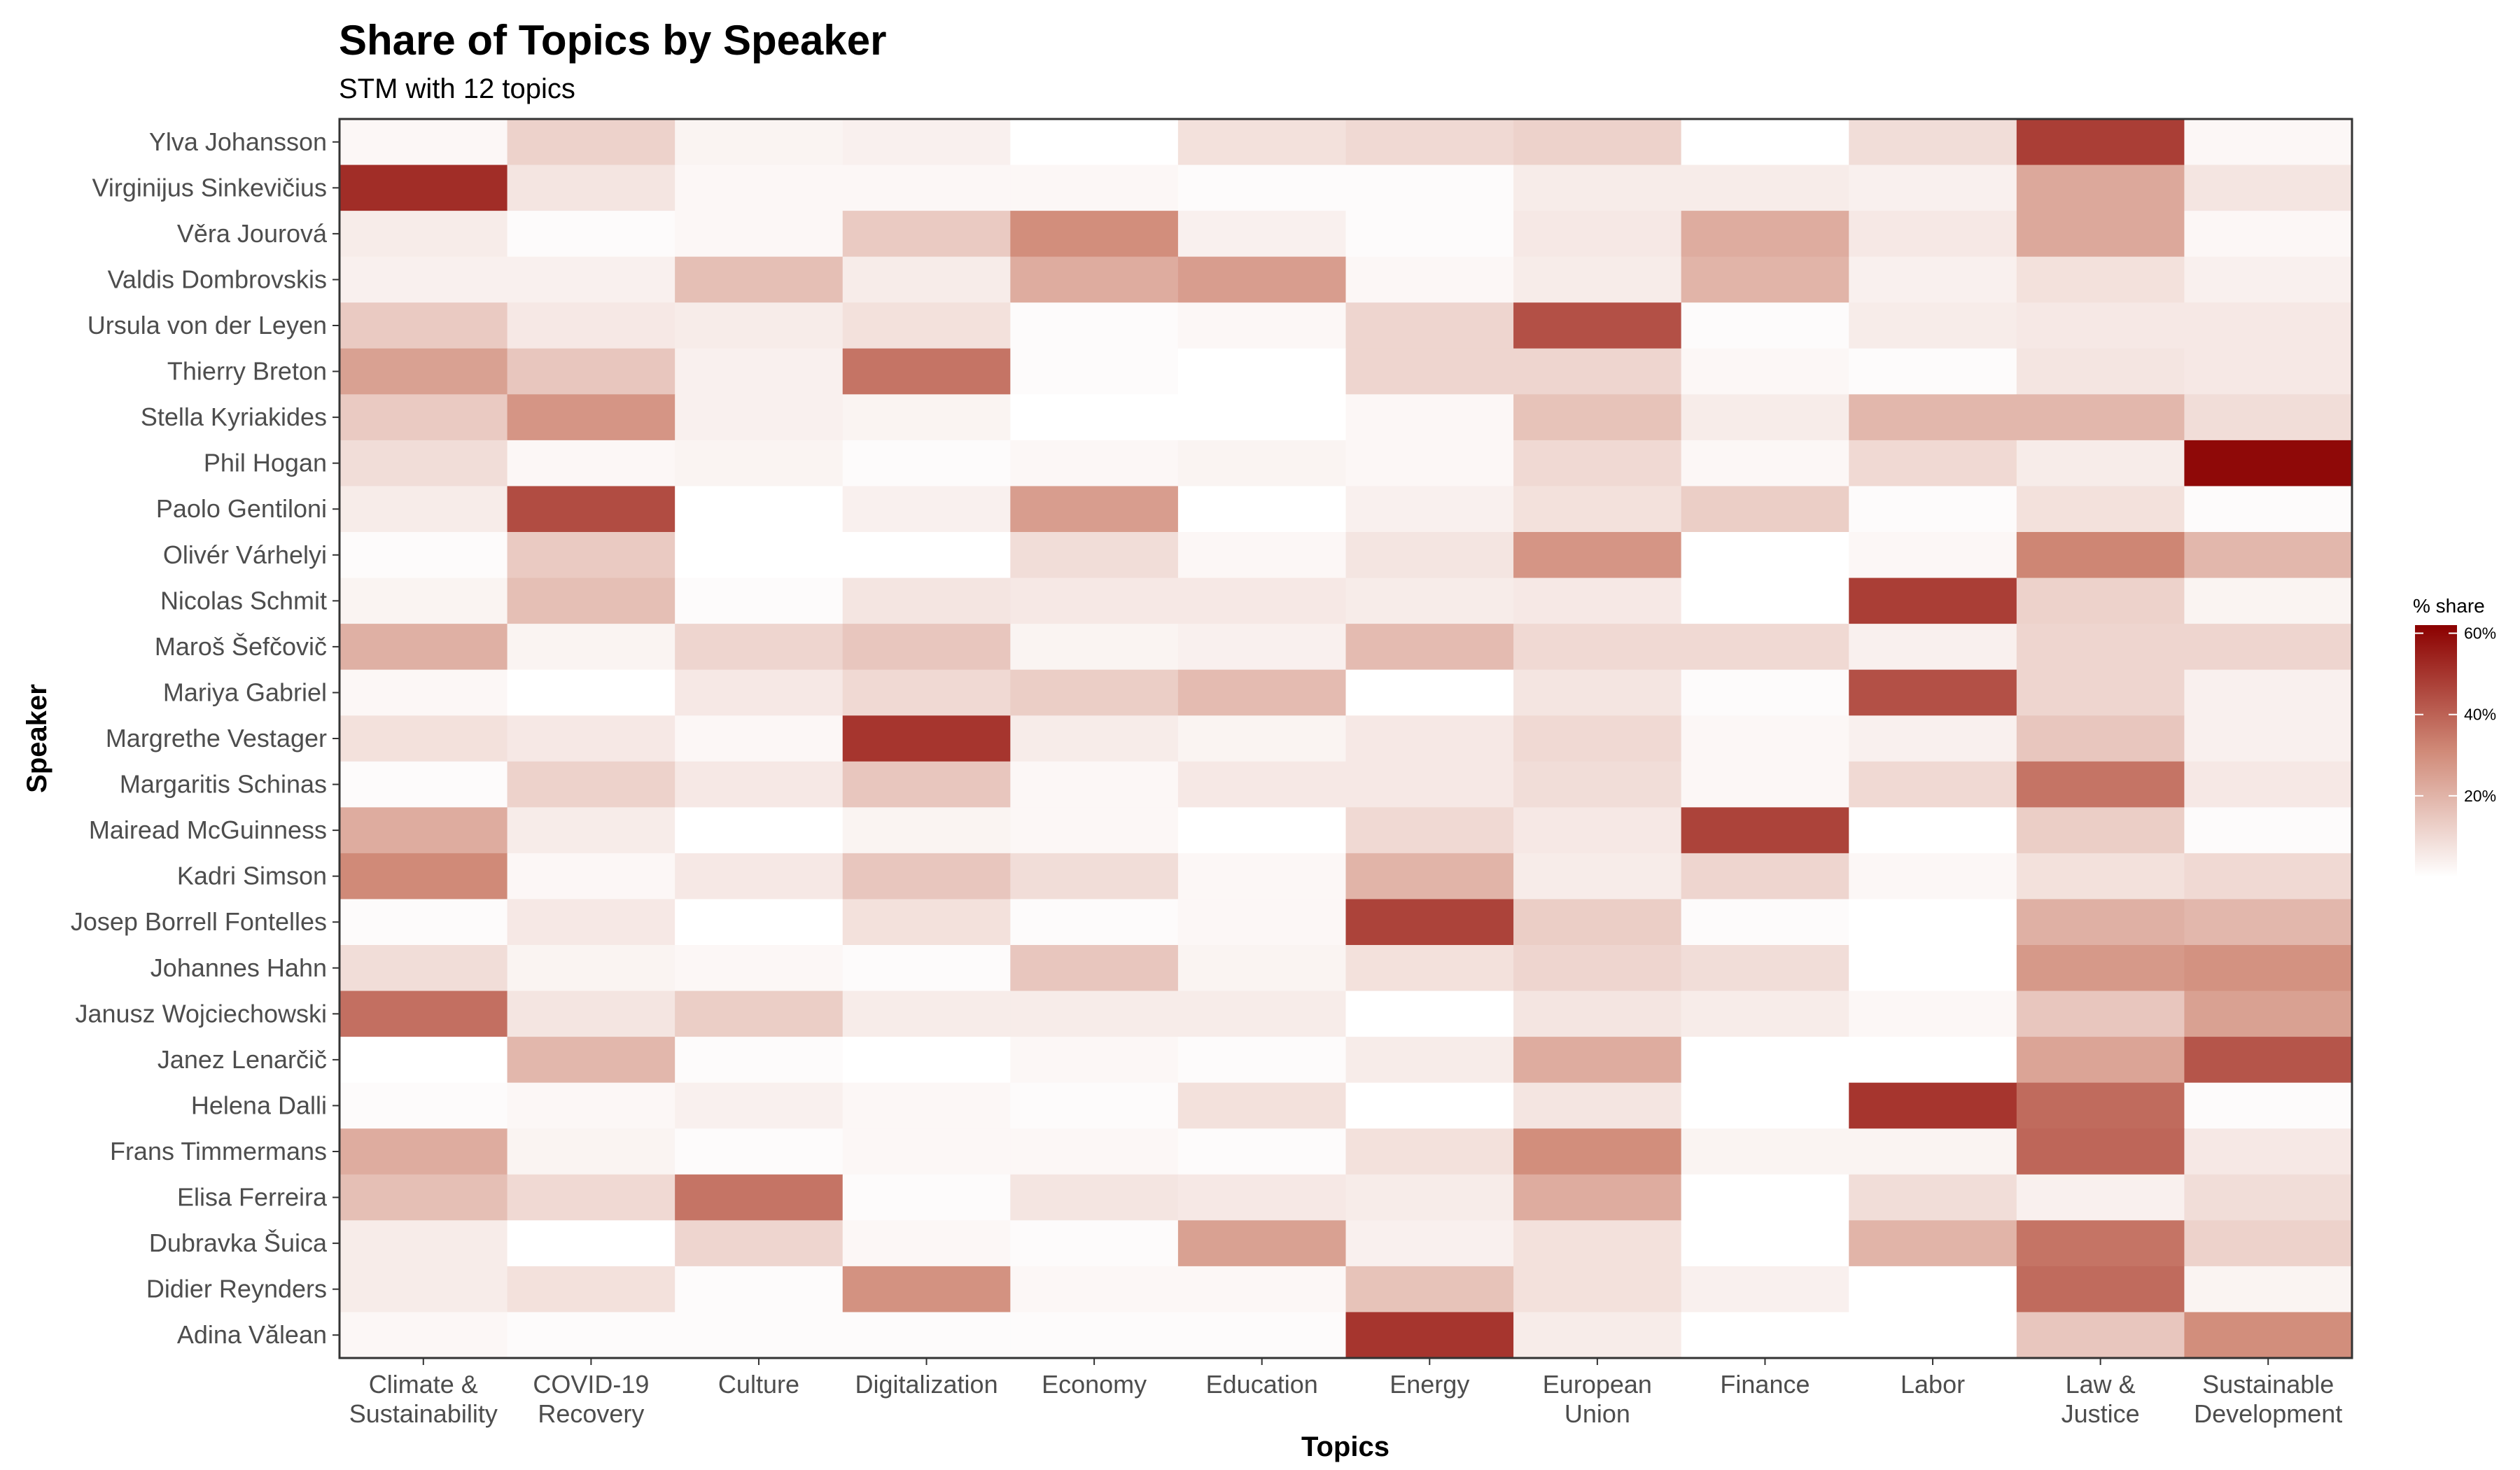  What do you see at coordinates (591, 1399) in the screenshot?
I see `x-tick-label: COVID-19 Recovery` at bounding box center [591, 1399].